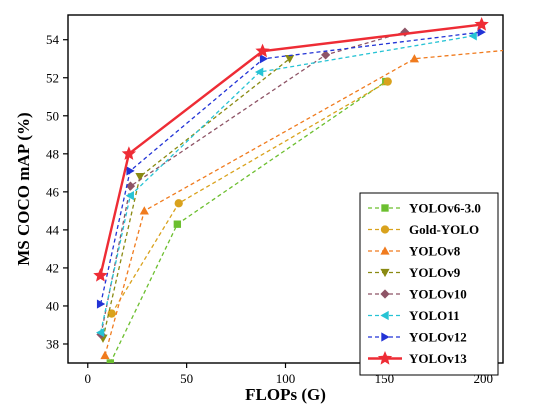 The image size is (536, 415). I want to click on legend-label: YOLOv6-3.0, so click(445, 208).